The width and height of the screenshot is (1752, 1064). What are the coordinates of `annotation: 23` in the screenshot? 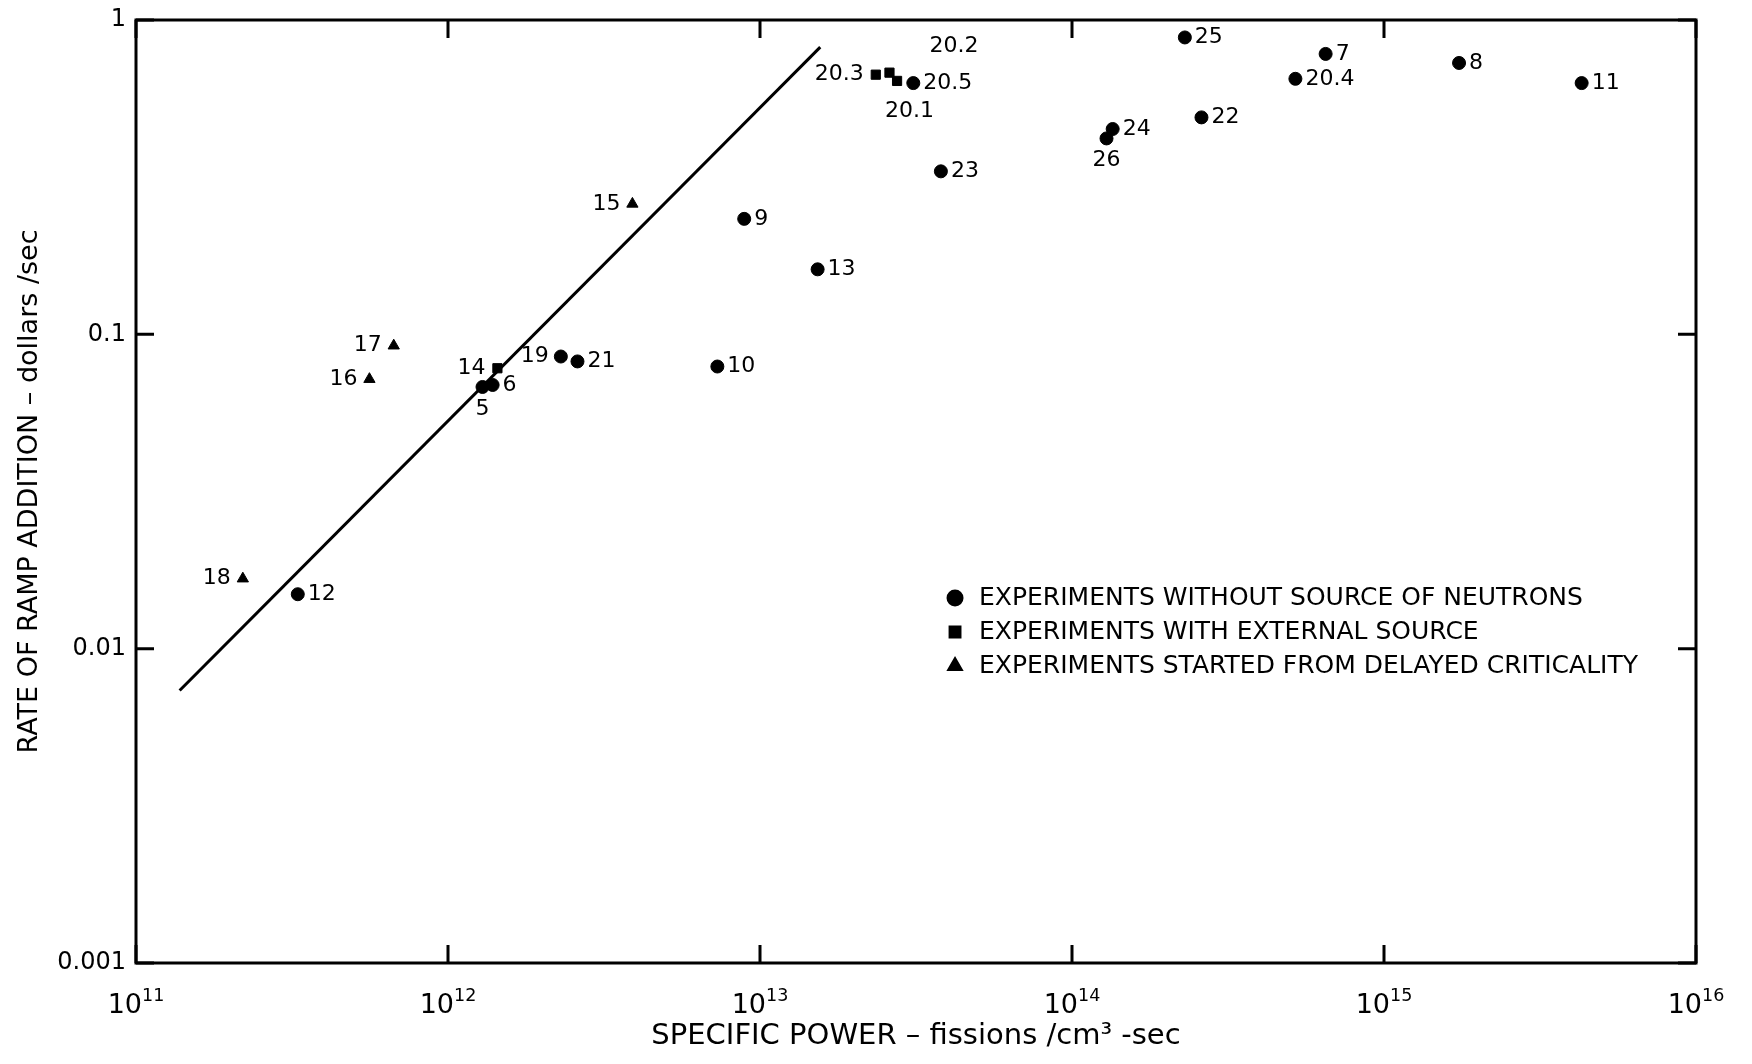 It's located at (964, 170).